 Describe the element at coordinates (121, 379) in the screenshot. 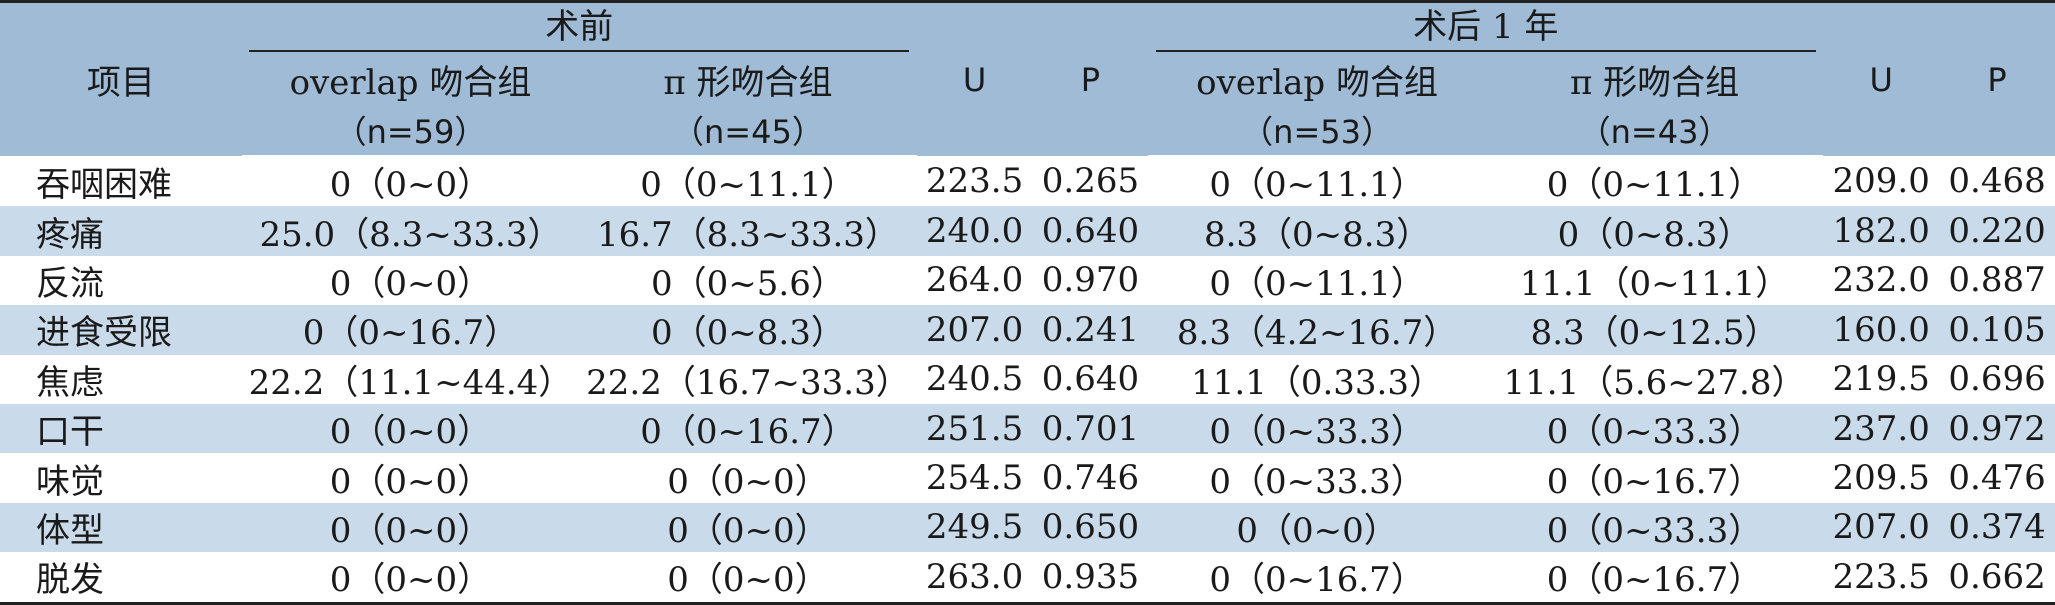

I see `row-item: 焦虑` at that location.